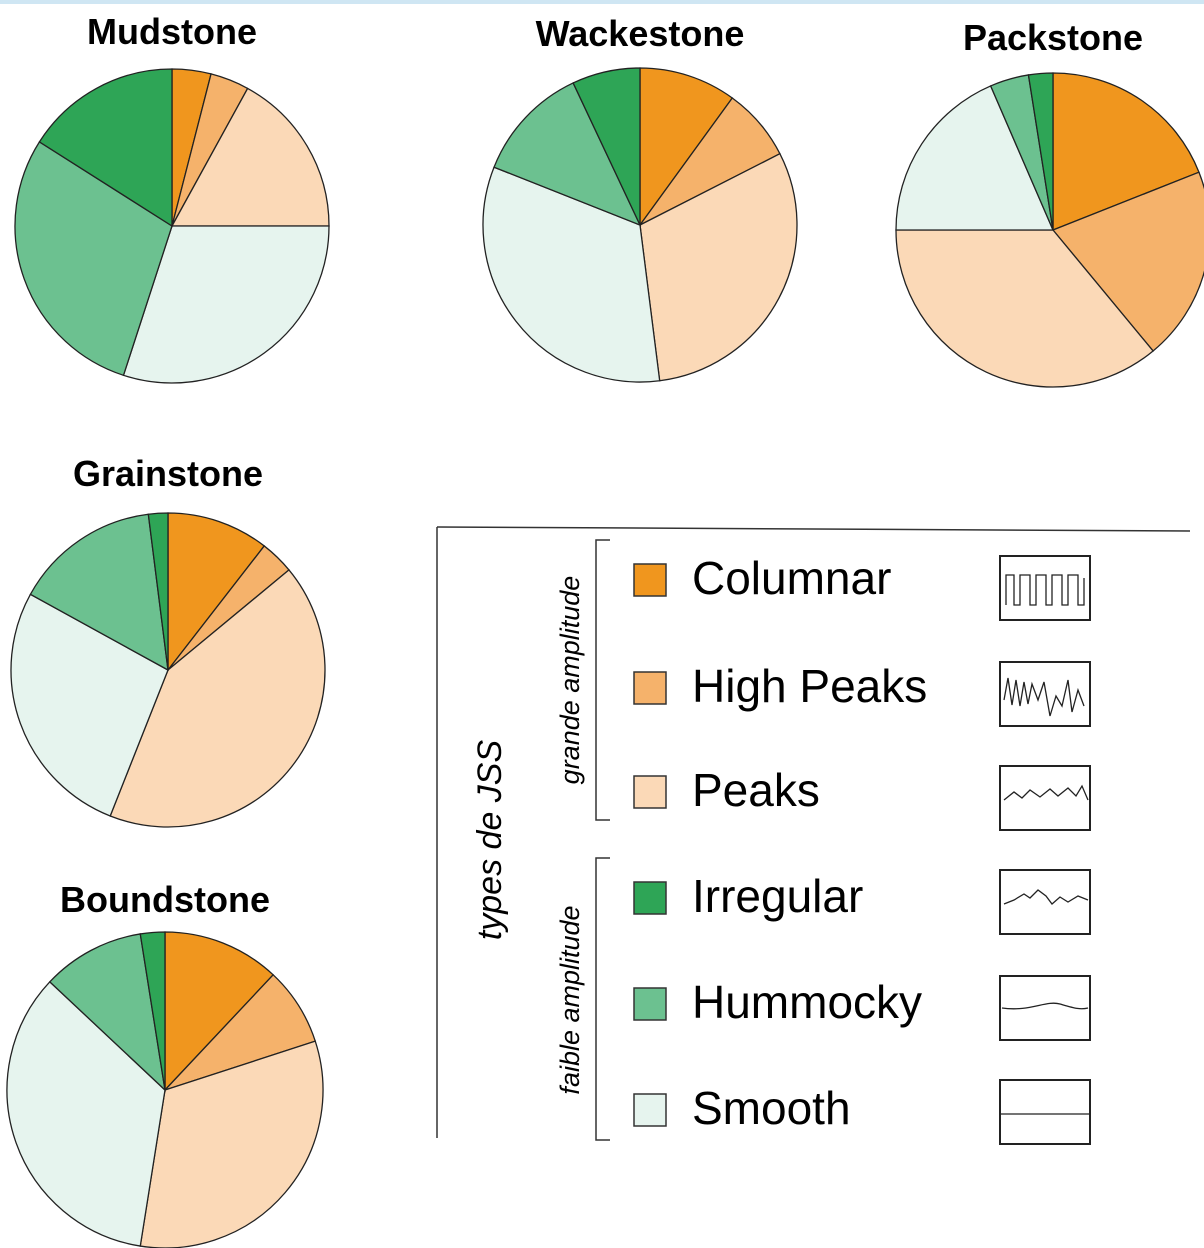  What do you see at coordinates (602, 2) in the screenshot?
I see `top-border` at bounding box center [602, 2].